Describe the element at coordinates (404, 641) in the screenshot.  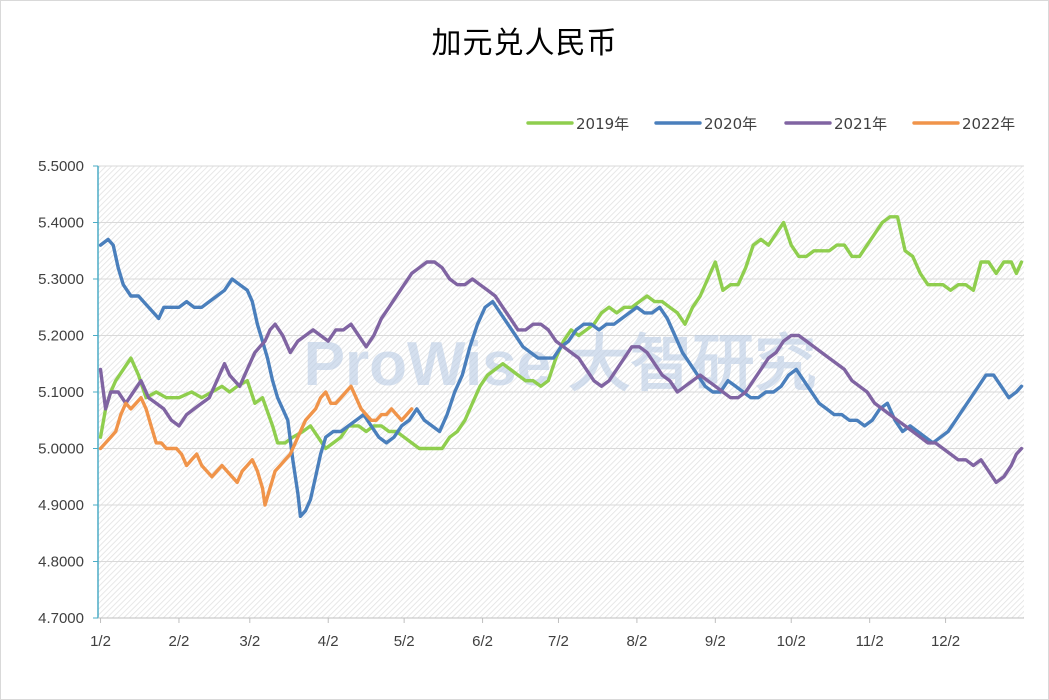
I see `x-tick-label: 5/2` at that location.